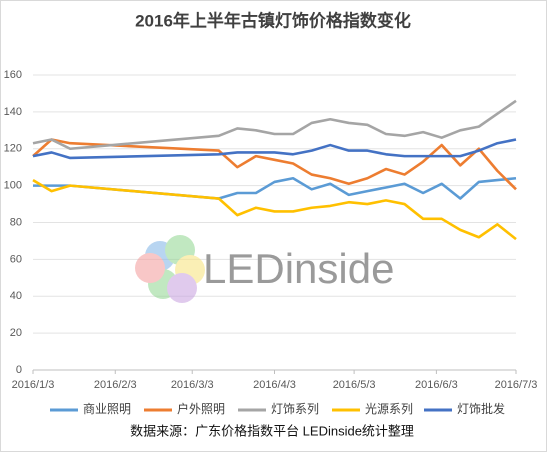 This screenshot has width=547, height=452. I want to click on y-tick-label: 100, so click(13, 186).